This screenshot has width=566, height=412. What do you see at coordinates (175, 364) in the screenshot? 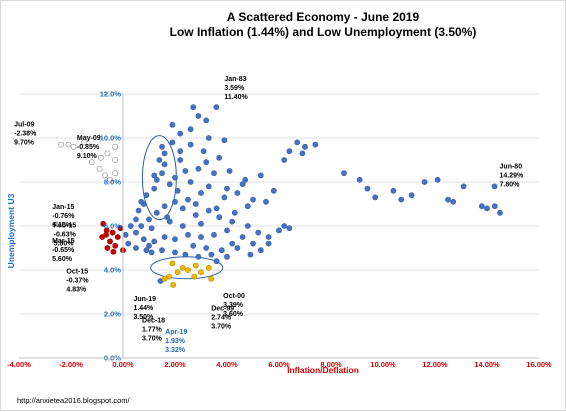
I see `x-tick-label: 2.00%` at bounding box center [175, 364].